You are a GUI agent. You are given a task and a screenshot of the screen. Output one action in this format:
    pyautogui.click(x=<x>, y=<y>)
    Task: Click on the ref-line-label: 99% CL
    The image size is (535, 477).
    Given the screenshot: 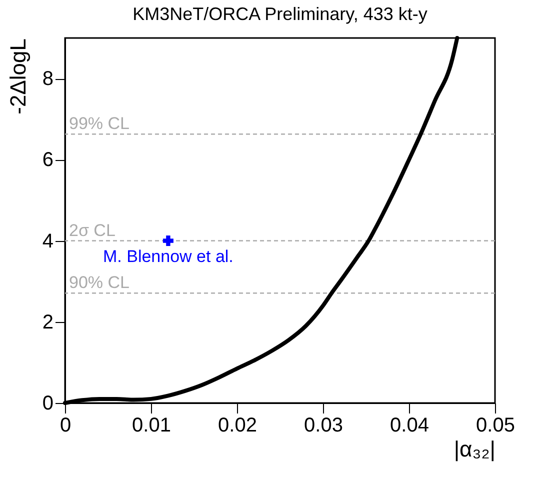 What is the action you would take?
    pyautogui.click(x=99, y=124)
    